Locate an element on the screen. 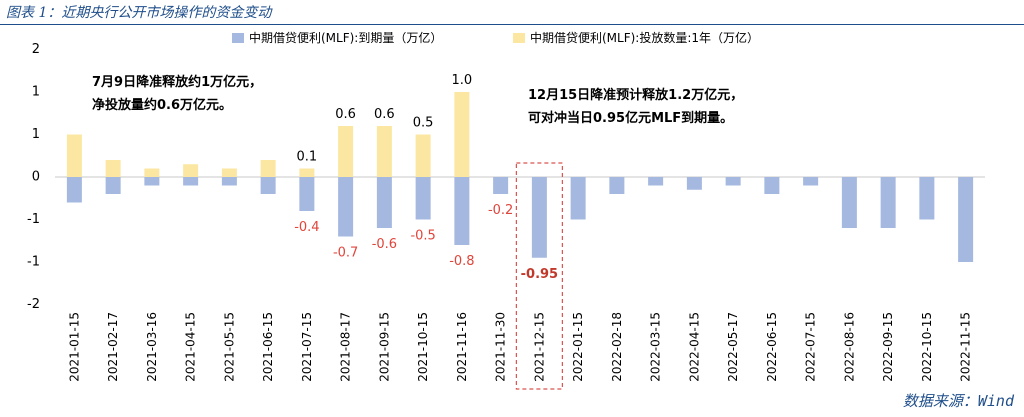 Image resolution: width=1024 pixels, height=417 pixels. x-tick-label: 2022-11-15 is located at coordinates (966, 347).